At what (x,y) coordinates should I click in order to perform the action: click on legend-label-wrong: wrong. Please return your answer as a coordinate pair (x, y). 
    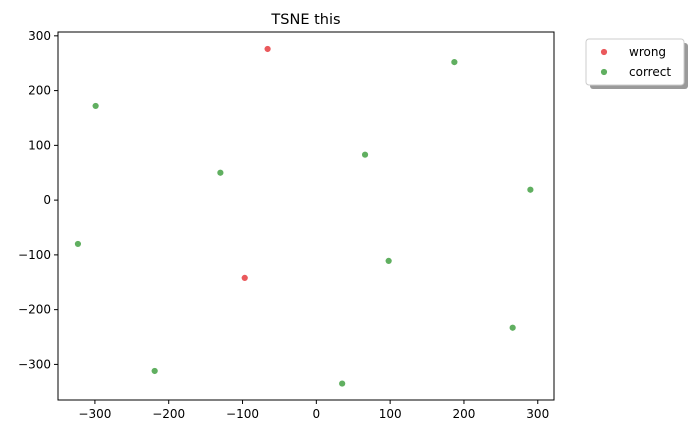
    Looking at the image, I should click on (647, 52).